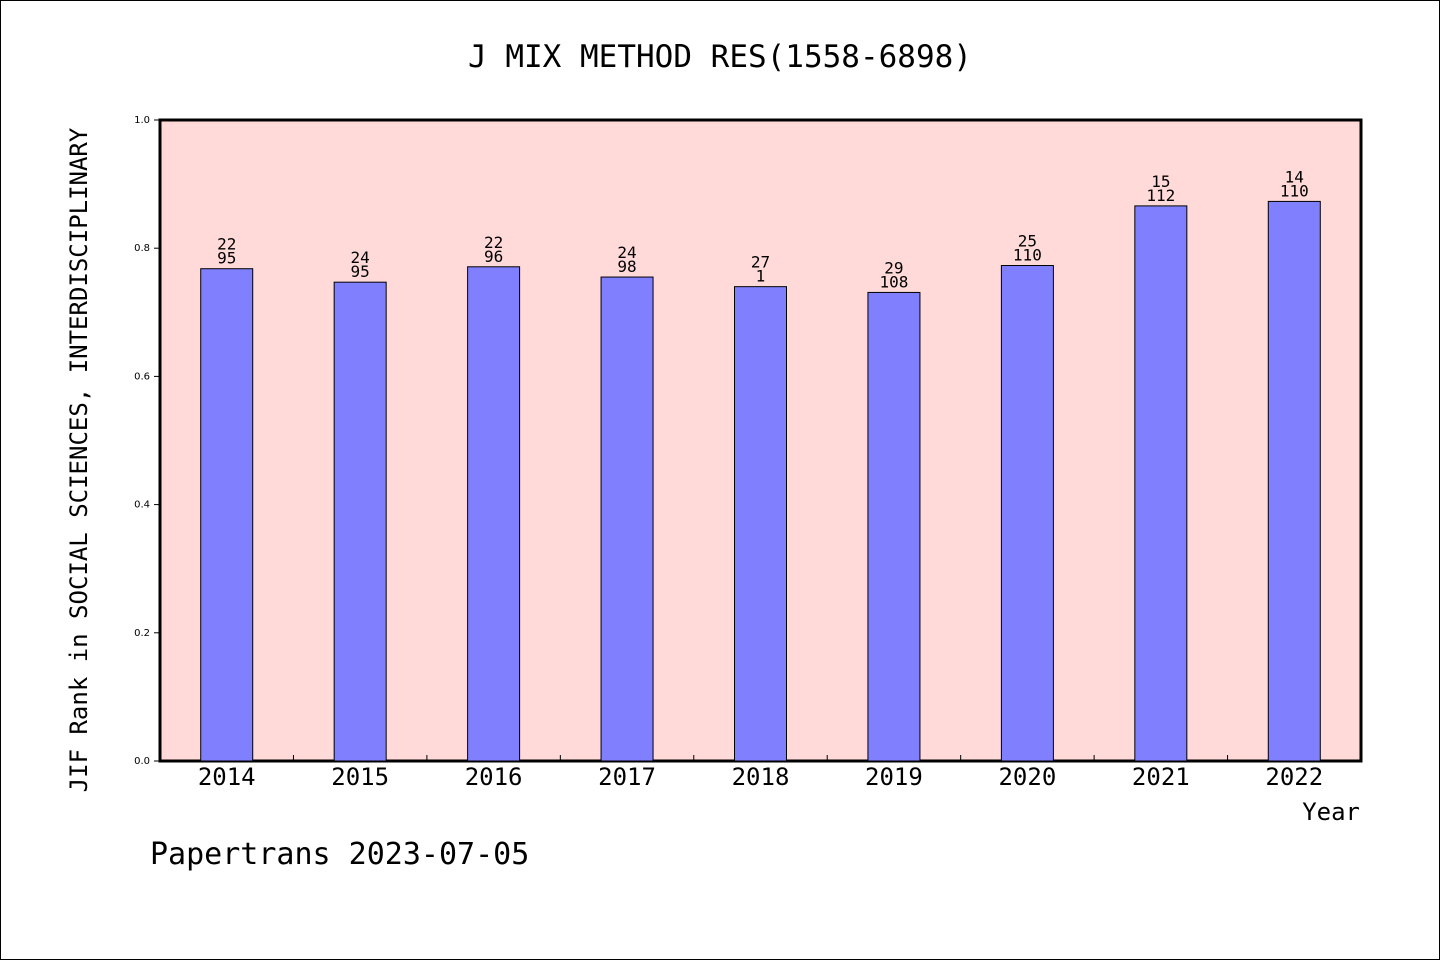 Image resolution: width=1440 pixels, height=960 pixels. Describe the element at coordinates (142, 120) in the screenshot. I see `y-tick-label: 1.0` at that location.